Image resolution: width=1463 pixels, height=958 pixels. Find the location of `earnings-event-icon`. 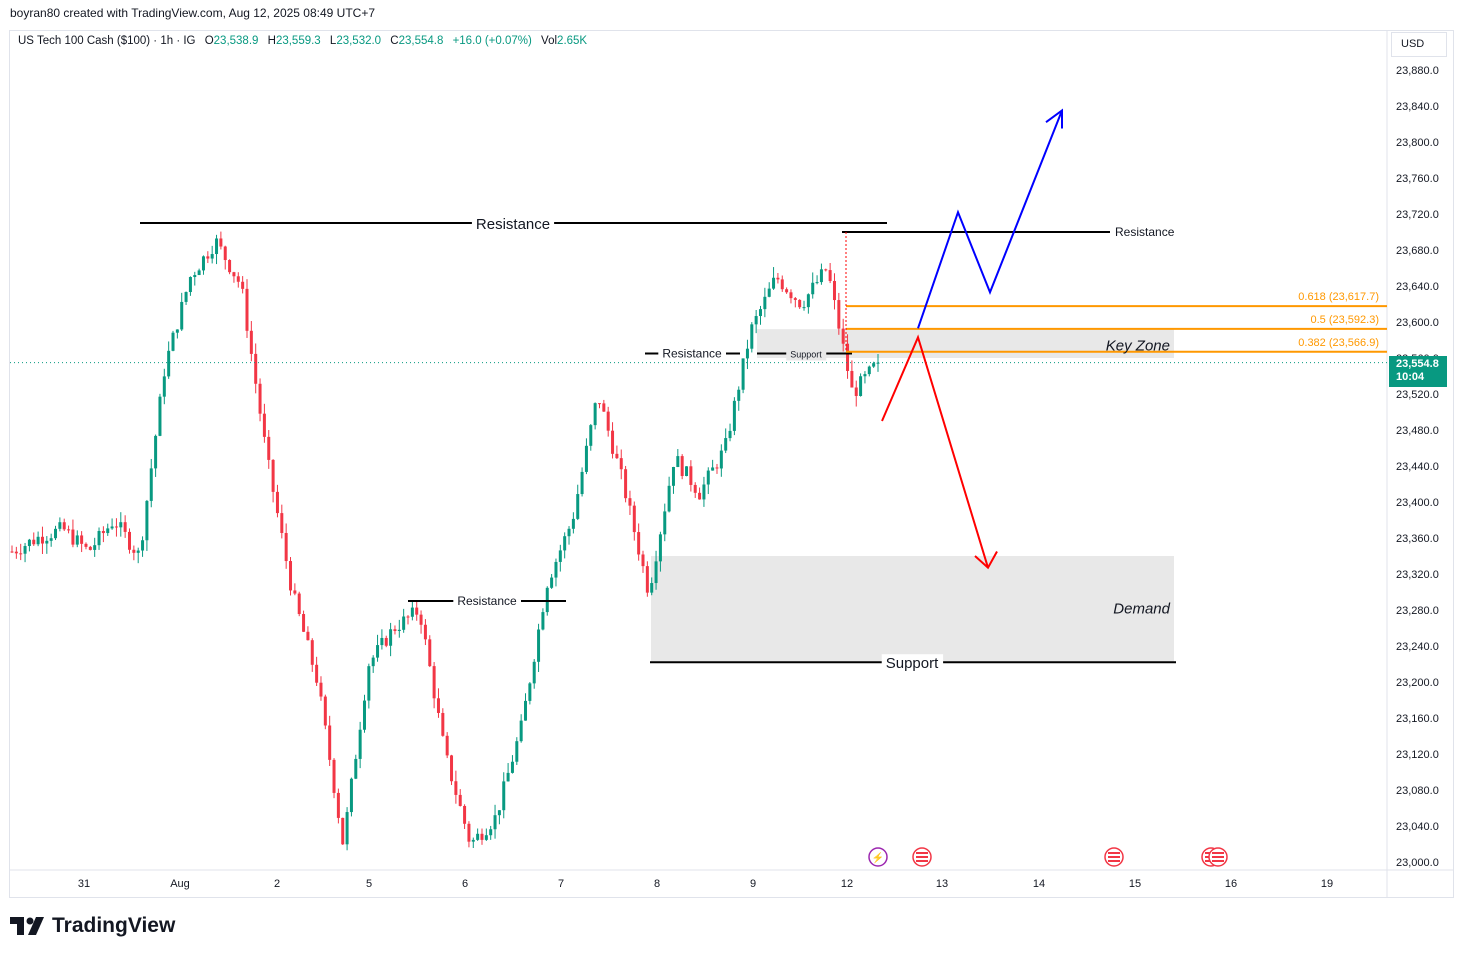

earnings-event-icon is located at coordinates (878, 857).